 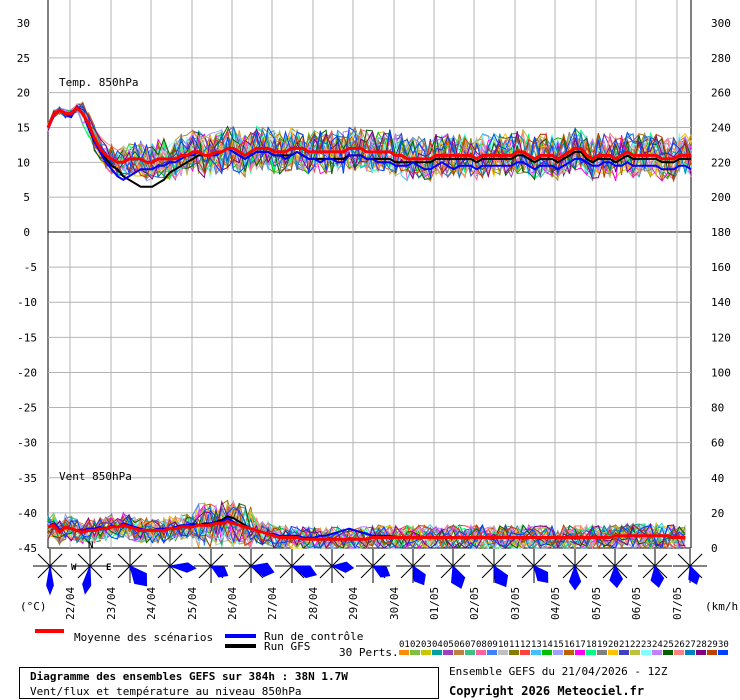 I want to click on y-tick-right: 80, so click(x=717, y=408).